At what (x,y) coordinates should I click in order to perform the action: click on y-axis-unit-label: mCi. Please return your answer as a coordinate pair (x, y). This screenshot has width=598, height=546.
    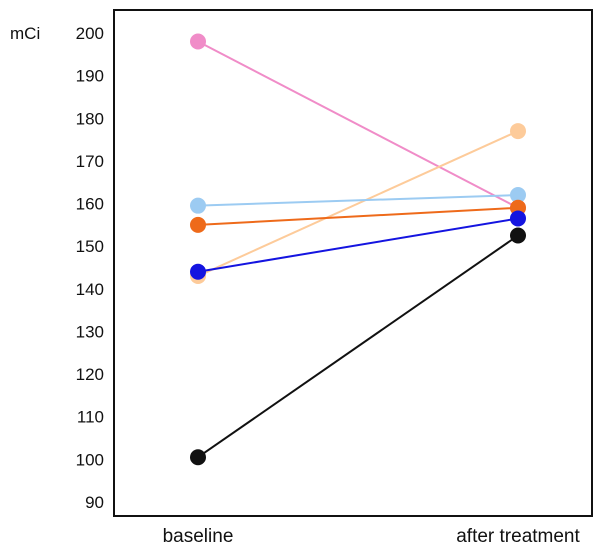
    Looking at the image, I should click on (25, 33).